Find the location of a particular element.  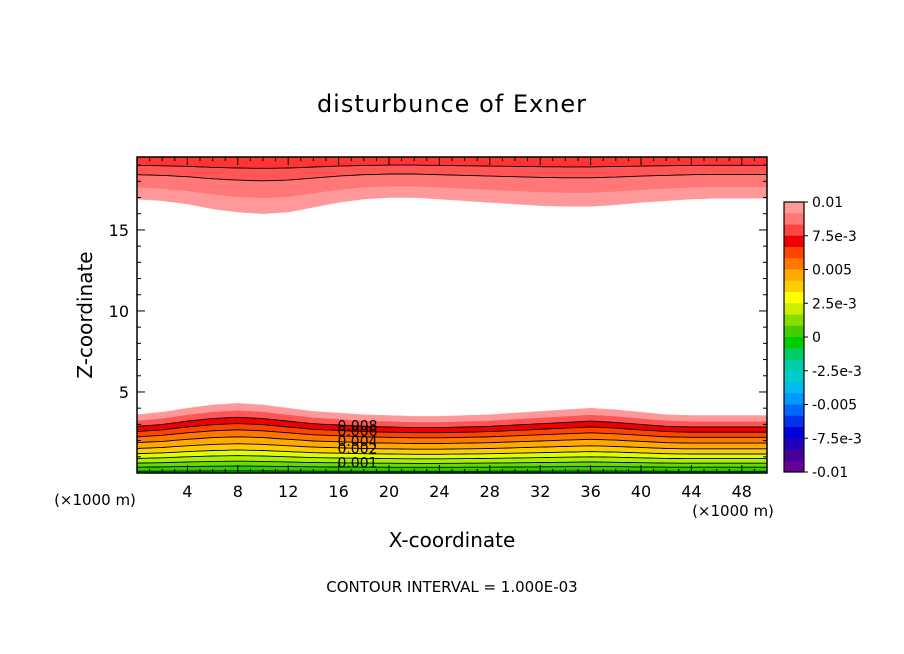

contour-label: 0.002 is located at coordinates (357, 449).